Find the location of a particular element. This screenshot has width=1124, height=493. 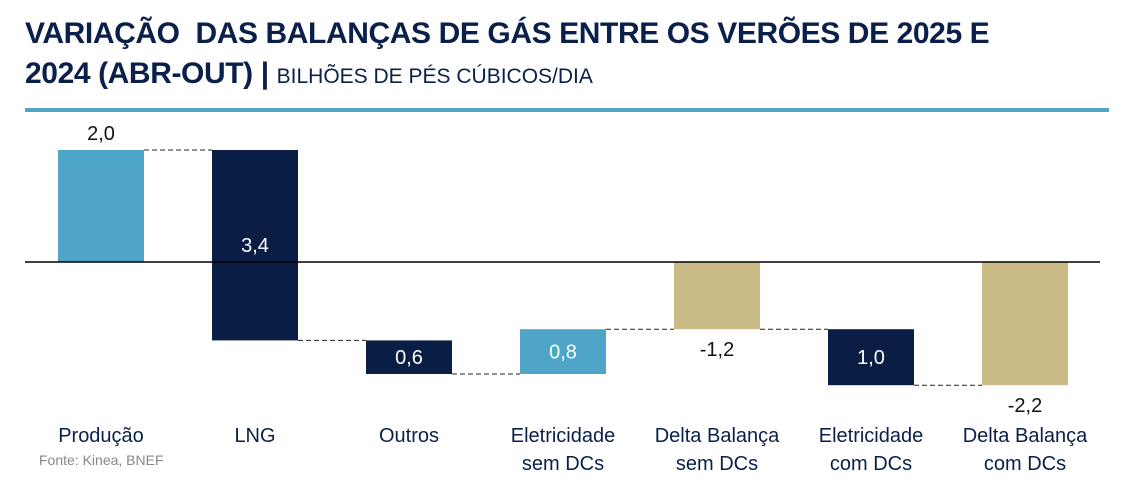

header-rule is located at coordinates (567, 110).